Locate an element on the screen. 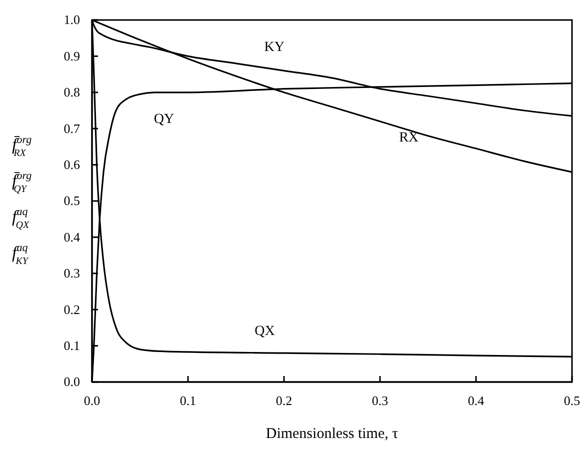  series-label: QX is located at coordinates (264, 331).